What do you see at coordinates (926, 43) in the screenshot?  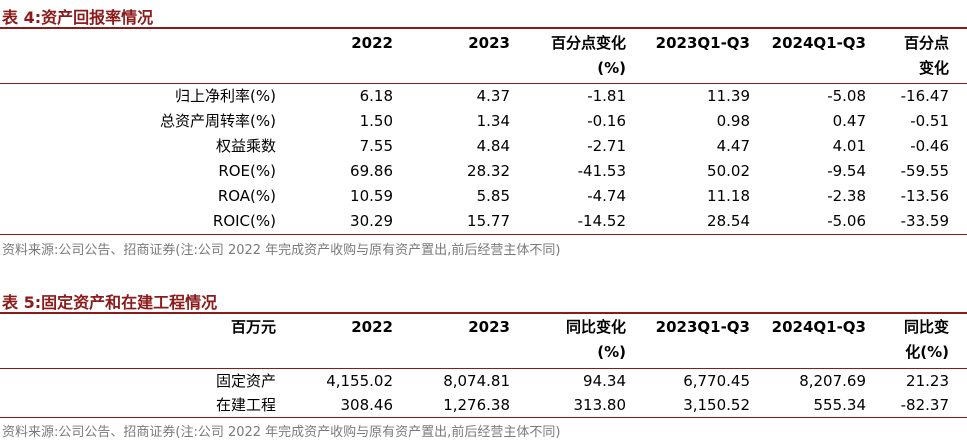 I see `column-header: 百分点` at bounding box center [926, 43].